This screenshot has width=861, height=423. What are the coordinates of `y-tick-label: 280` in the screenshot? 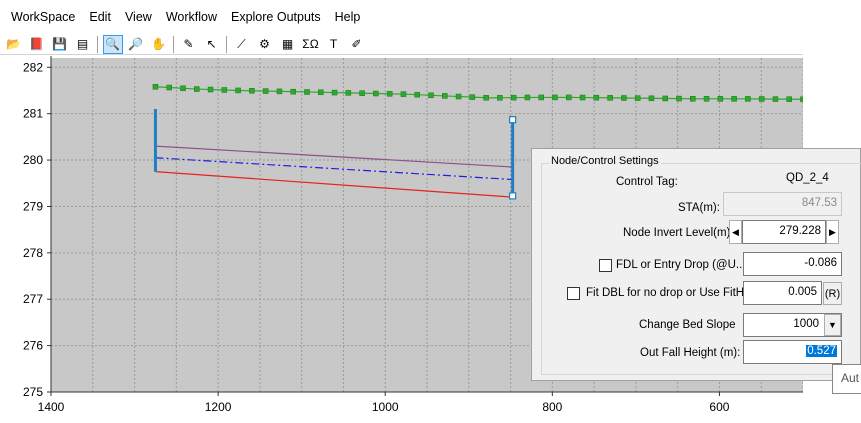 It's located at (33, 160).